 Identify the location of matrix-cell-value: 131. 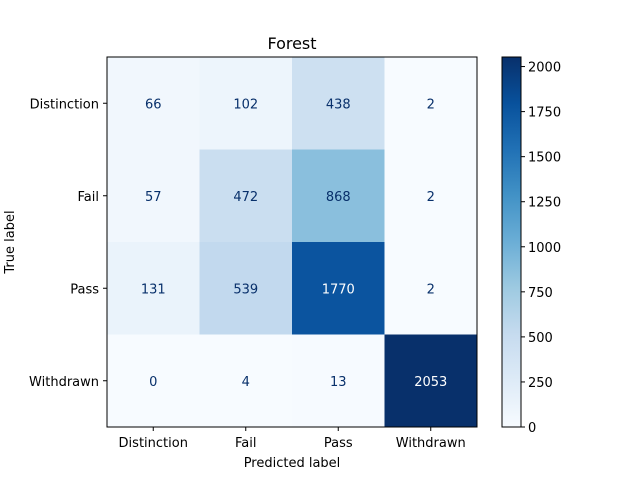
(153, 289).